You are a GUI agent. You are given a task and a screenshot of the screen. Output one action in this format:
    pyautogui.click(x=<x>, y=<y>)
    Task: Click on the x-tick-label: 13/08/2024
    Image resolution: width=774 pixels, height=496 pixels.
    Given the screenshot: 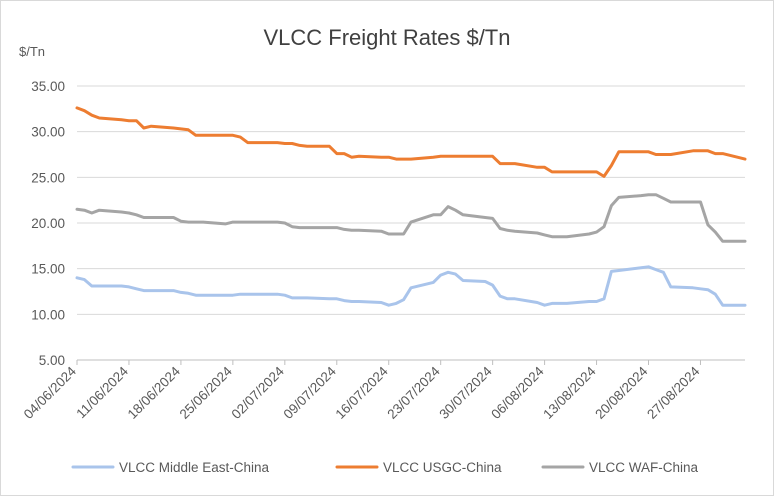 What is the action you would take?
    pyautogui.click(x=569, y=392)
    